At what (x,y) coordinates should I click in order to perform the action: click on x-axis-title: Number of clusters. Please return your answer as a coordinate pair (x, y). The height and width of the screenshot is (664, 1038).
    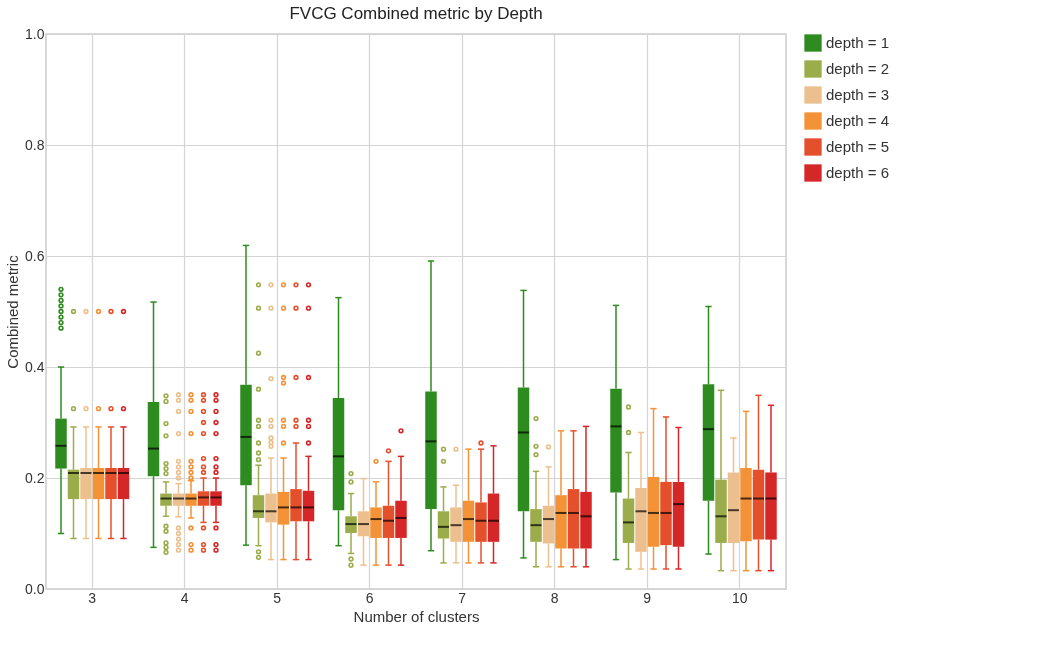
    Looking at the image, I should click on (416, 616).